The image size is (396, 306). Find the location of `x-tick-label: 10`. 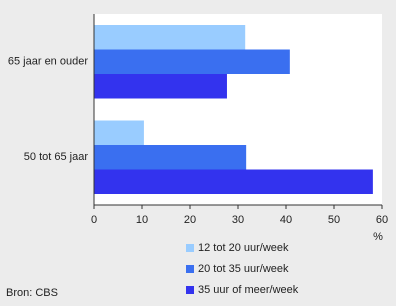

x-tick-label: 10 is located at coordinates (142, 220).